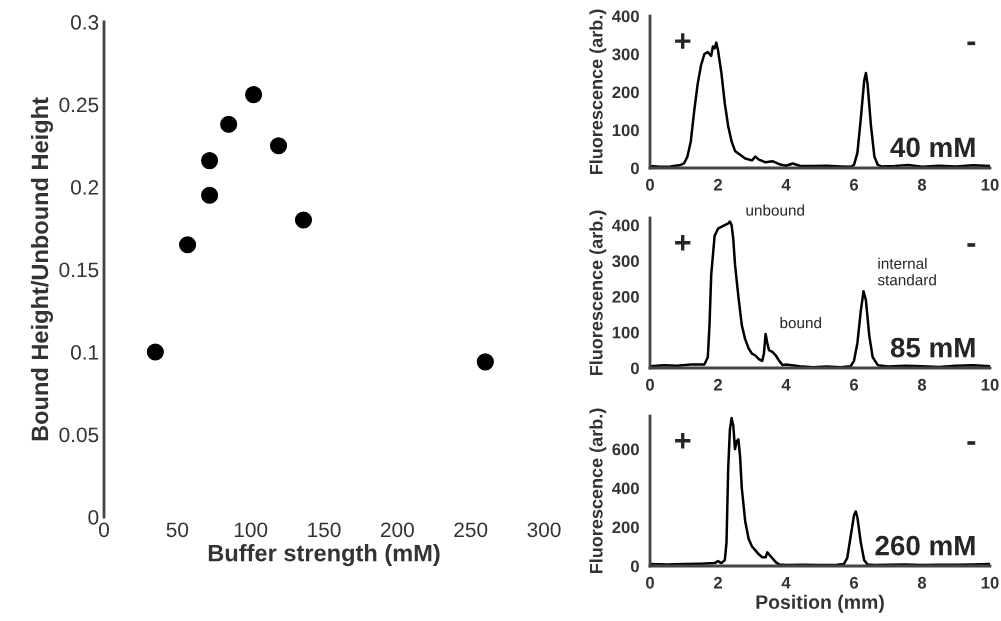  What do you see at coordinates (84, 22) in the screenshot?
I see `y-tick-label: 0.3` at bounding box center [84, 22].